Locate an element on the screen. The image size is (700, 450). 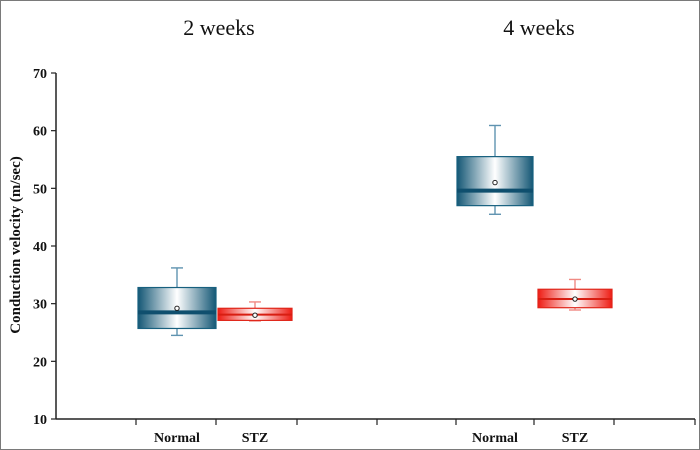
y-tick-label: 30 is located at coordinates (40, 305).